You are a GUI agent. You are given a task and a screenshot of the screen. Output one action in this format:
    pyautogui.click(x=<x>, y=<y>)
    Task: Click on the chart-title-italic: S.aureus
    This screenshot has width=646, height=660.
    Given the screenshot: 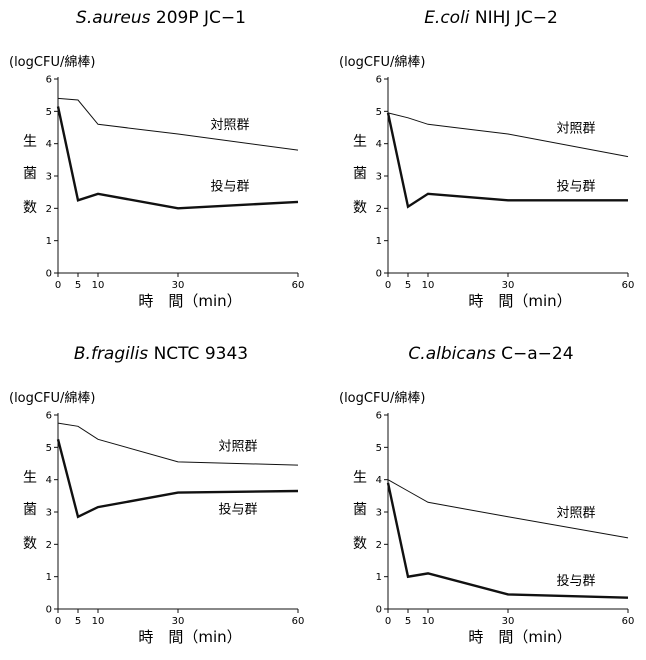 What is the action you would take?
    pyautogui.click(x=113, y=18)
    